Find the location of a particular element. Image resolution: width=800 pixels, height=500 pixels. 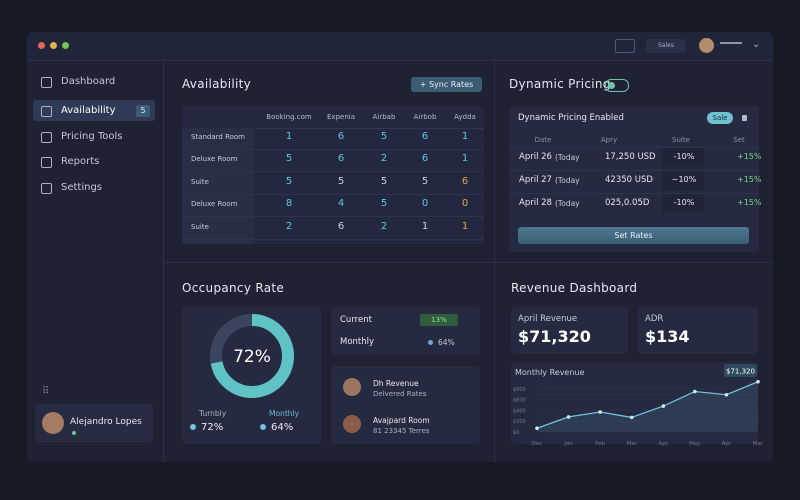

column-header: Suite is located at coordinates (681, 140).